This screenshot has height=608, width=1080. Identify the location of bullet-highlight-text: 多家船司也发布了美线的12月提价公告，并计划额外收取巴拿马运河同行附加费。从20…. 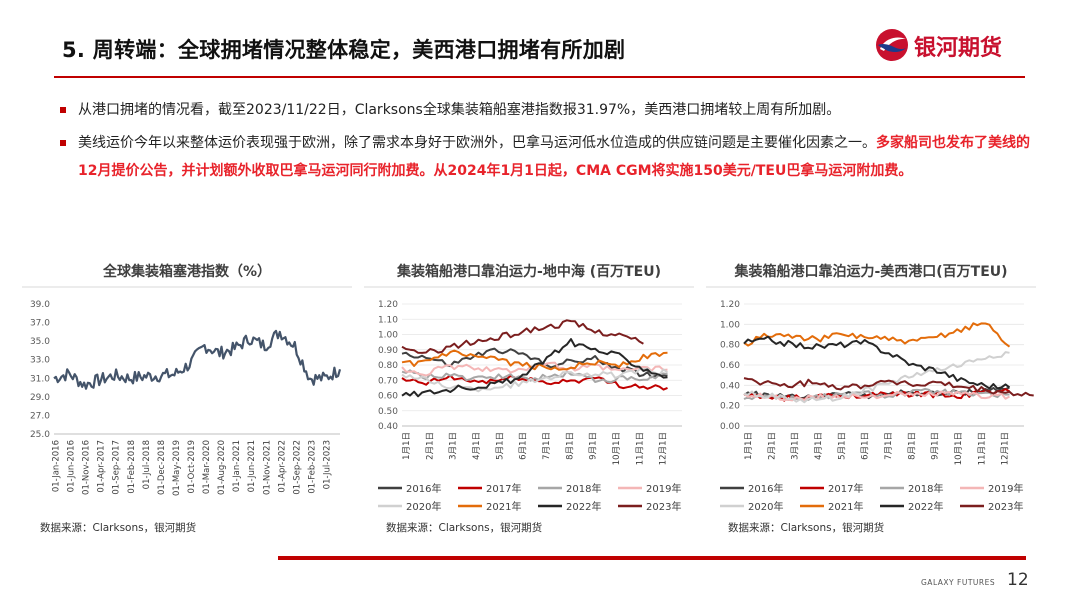
(554, 157).